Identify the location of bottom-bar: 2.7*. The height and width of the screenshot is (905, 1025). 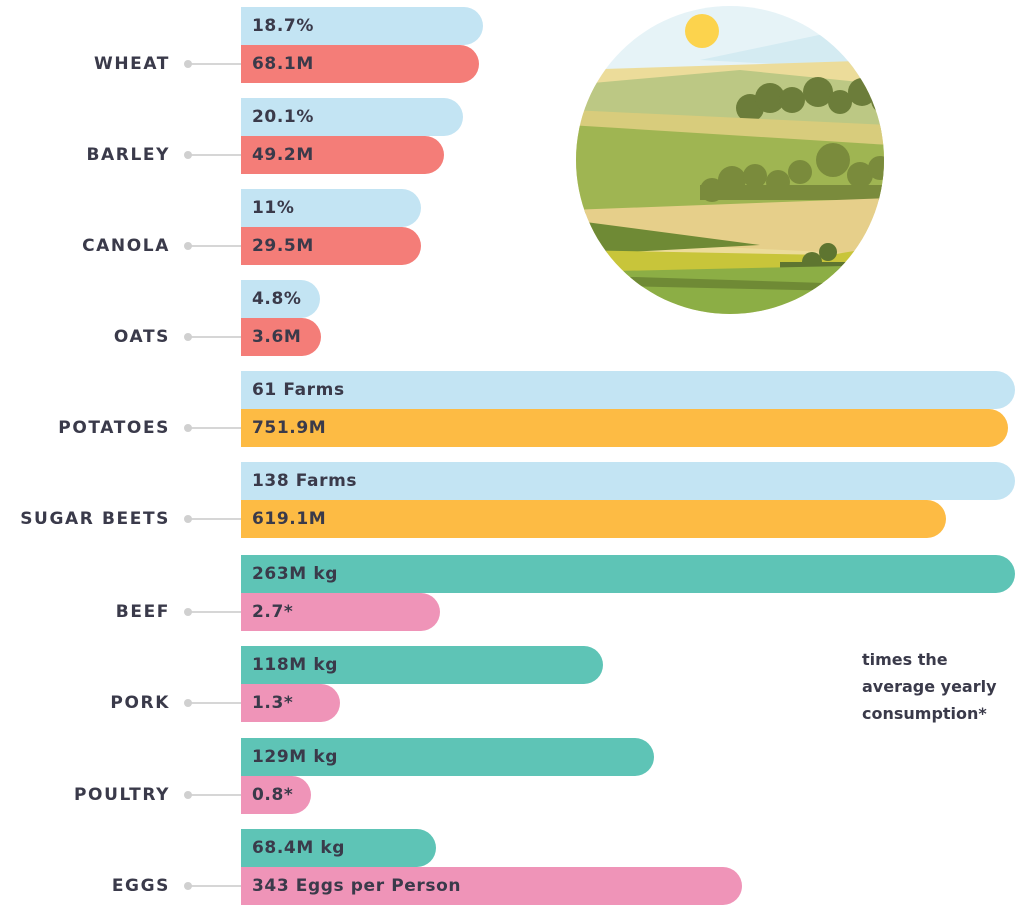
(340, 612).